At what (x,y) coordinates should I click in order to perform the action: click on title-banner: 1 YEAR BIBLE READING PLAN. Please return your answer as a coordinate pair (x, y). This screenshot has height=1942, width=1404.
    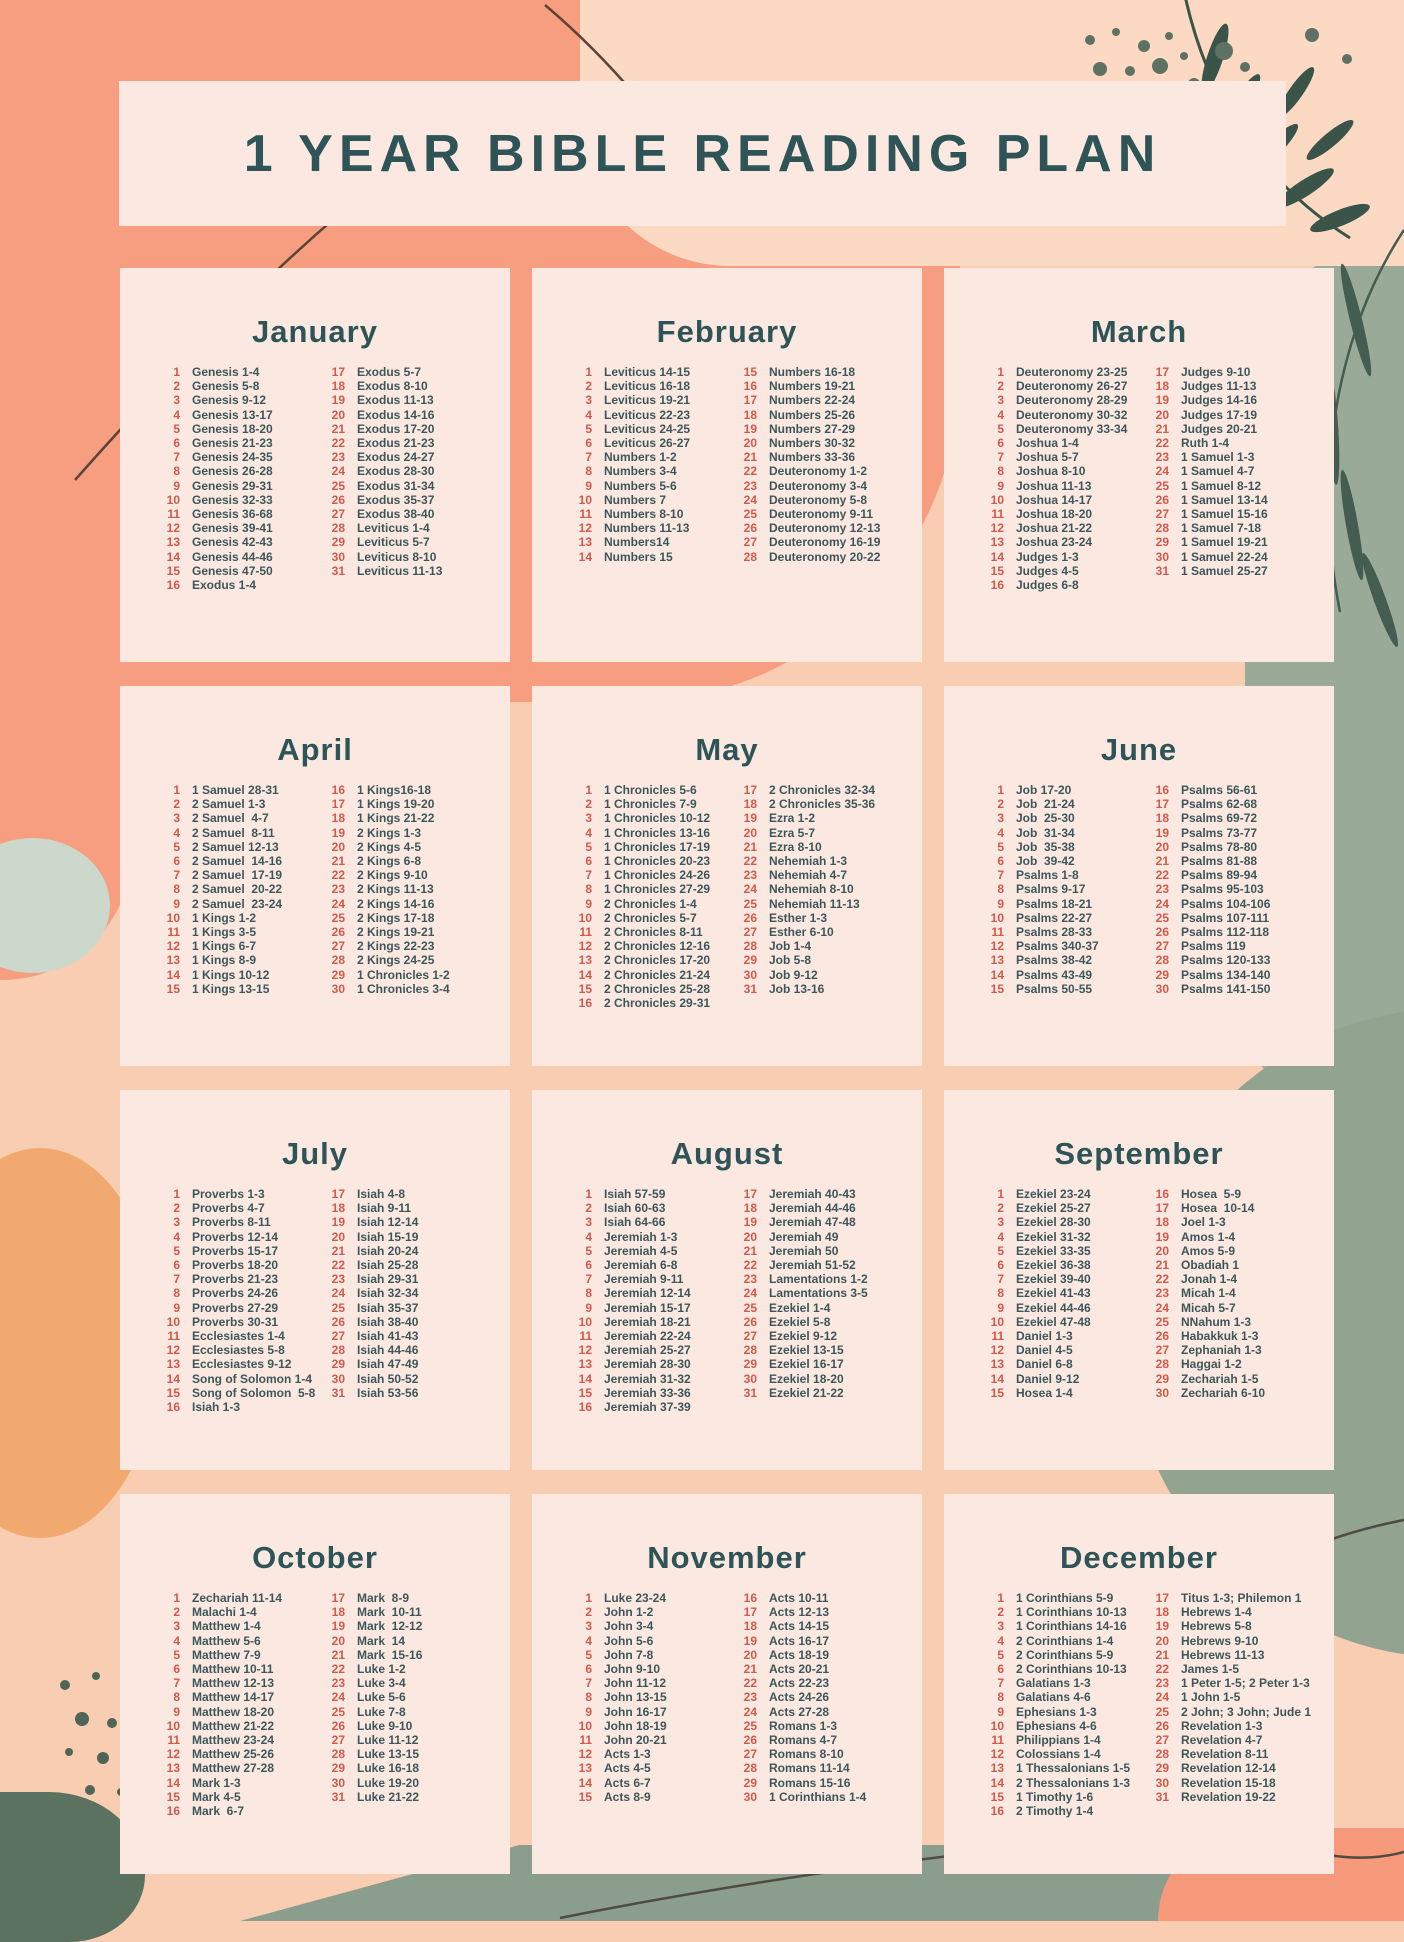
    Looking at the image, I should click on (702, 153).